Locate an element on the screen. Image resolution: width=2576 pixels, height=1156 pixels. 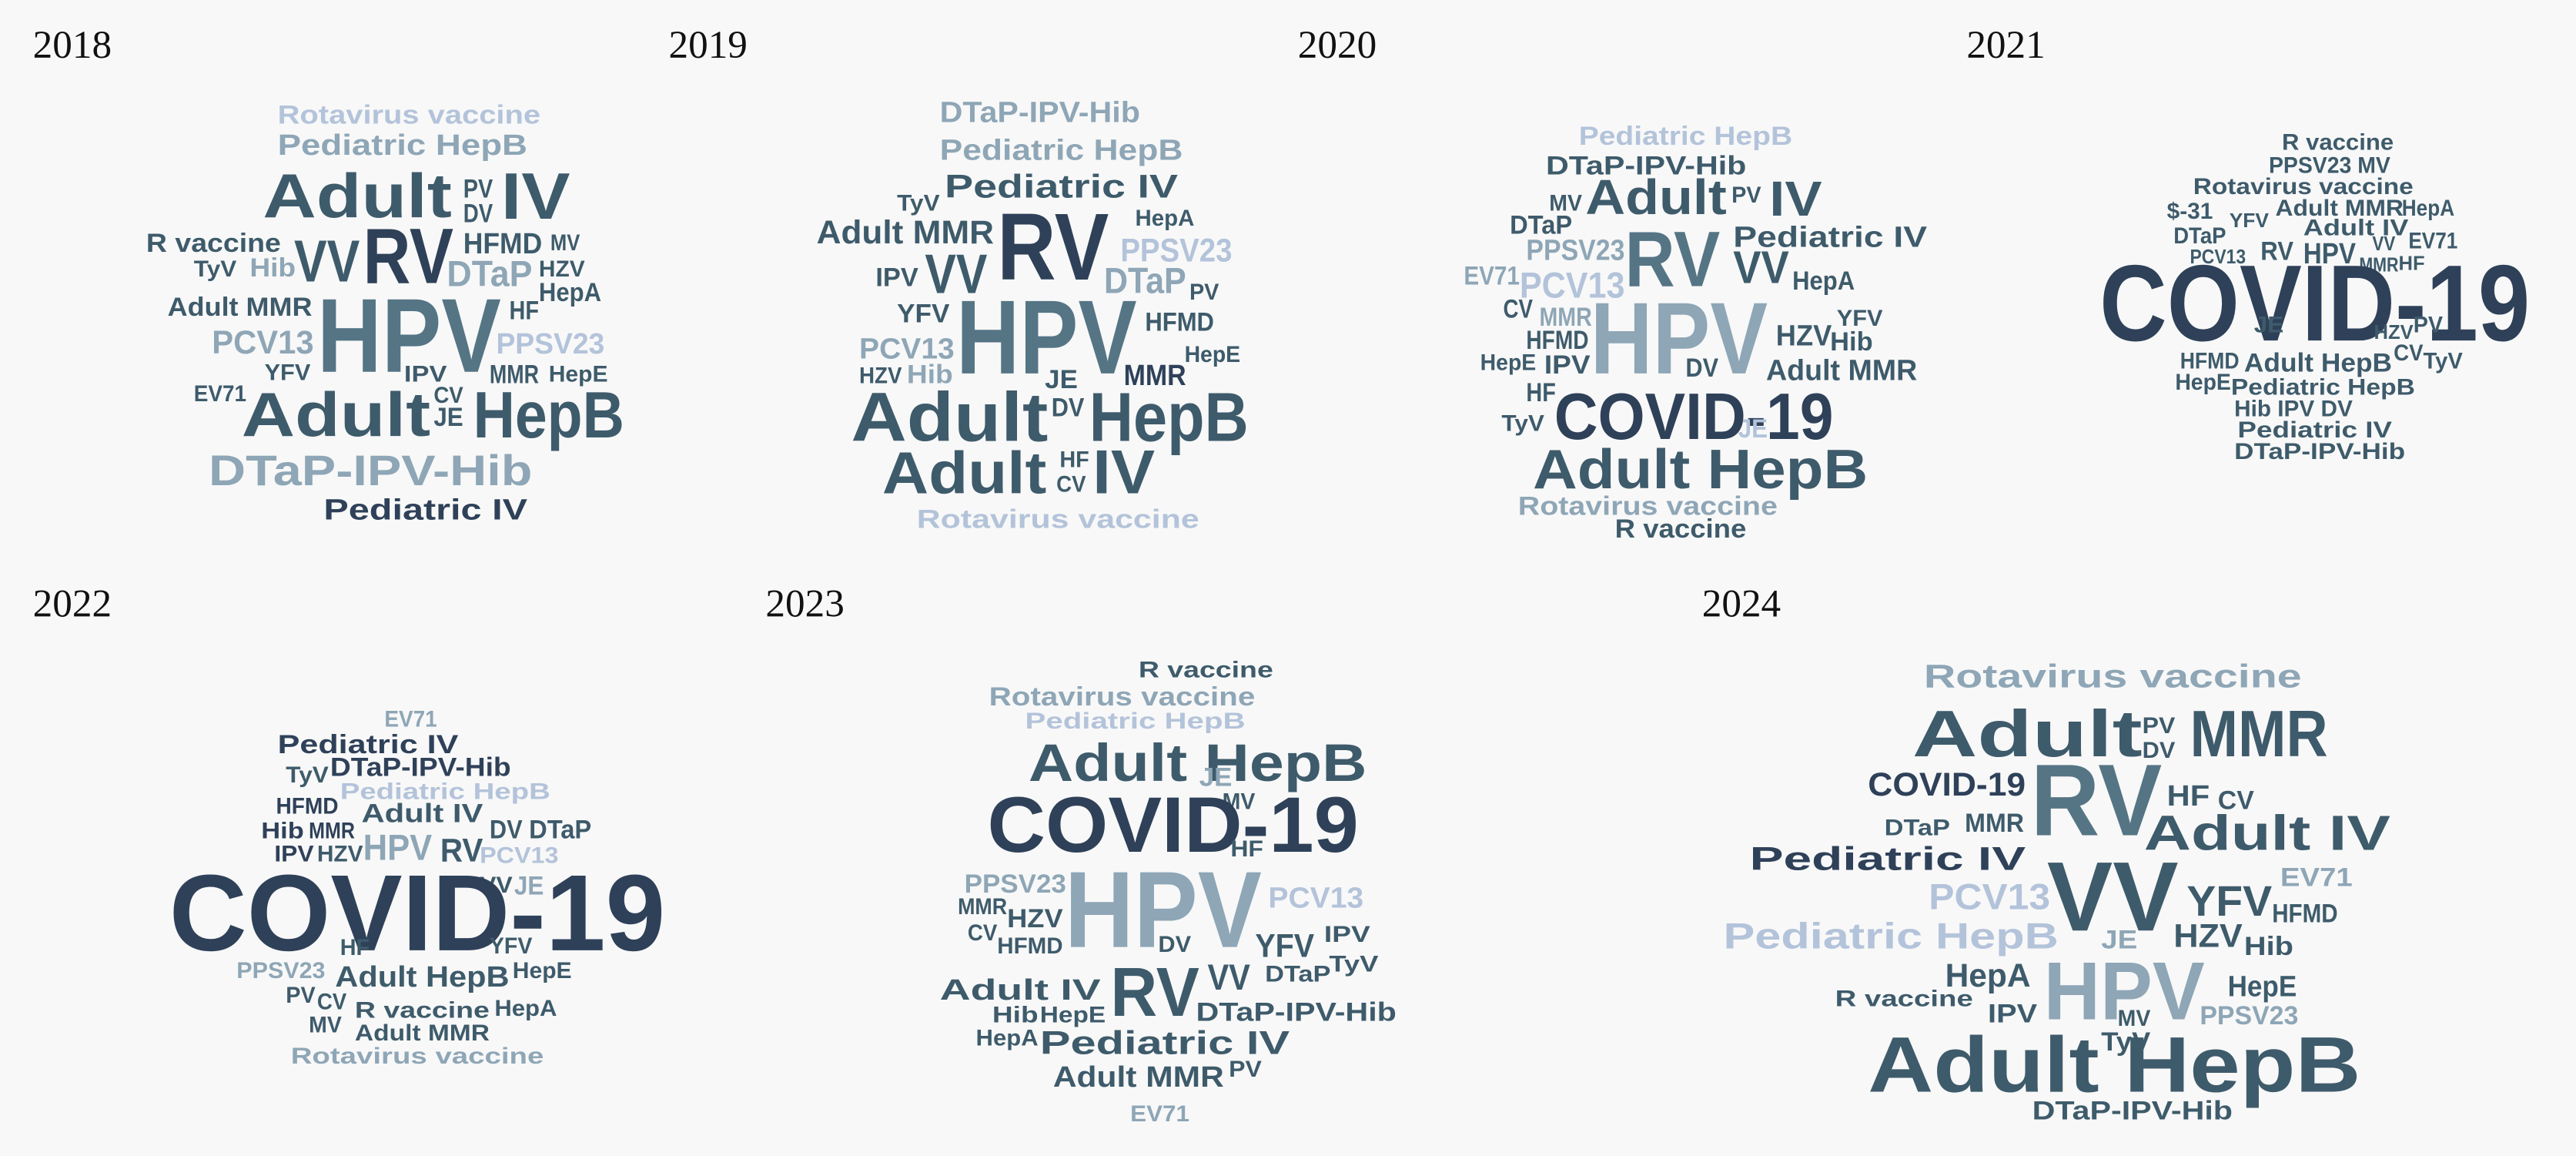
word: R vaccine is located at coordinates (1904, 998).